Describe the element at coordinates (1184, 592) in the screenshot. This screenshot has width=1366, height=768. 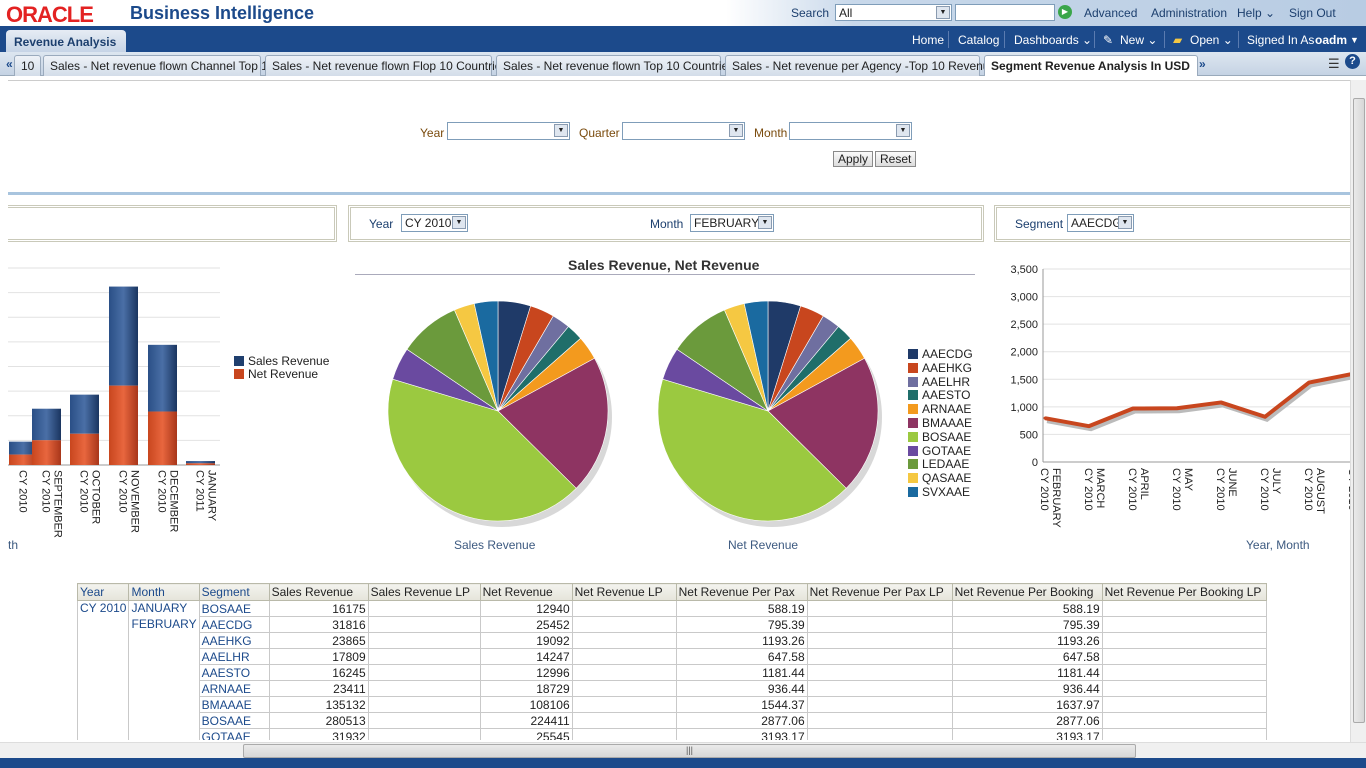
I see `column-header: Net Revenue Per Booking LP` at that location.